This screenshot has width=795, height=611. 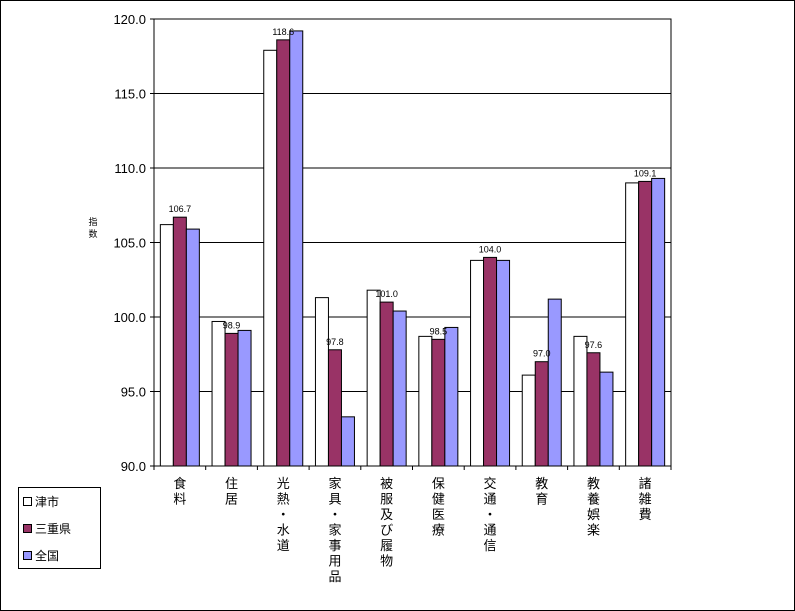 I want to click on category-label-char: 雑, so click(x=645, y=500).